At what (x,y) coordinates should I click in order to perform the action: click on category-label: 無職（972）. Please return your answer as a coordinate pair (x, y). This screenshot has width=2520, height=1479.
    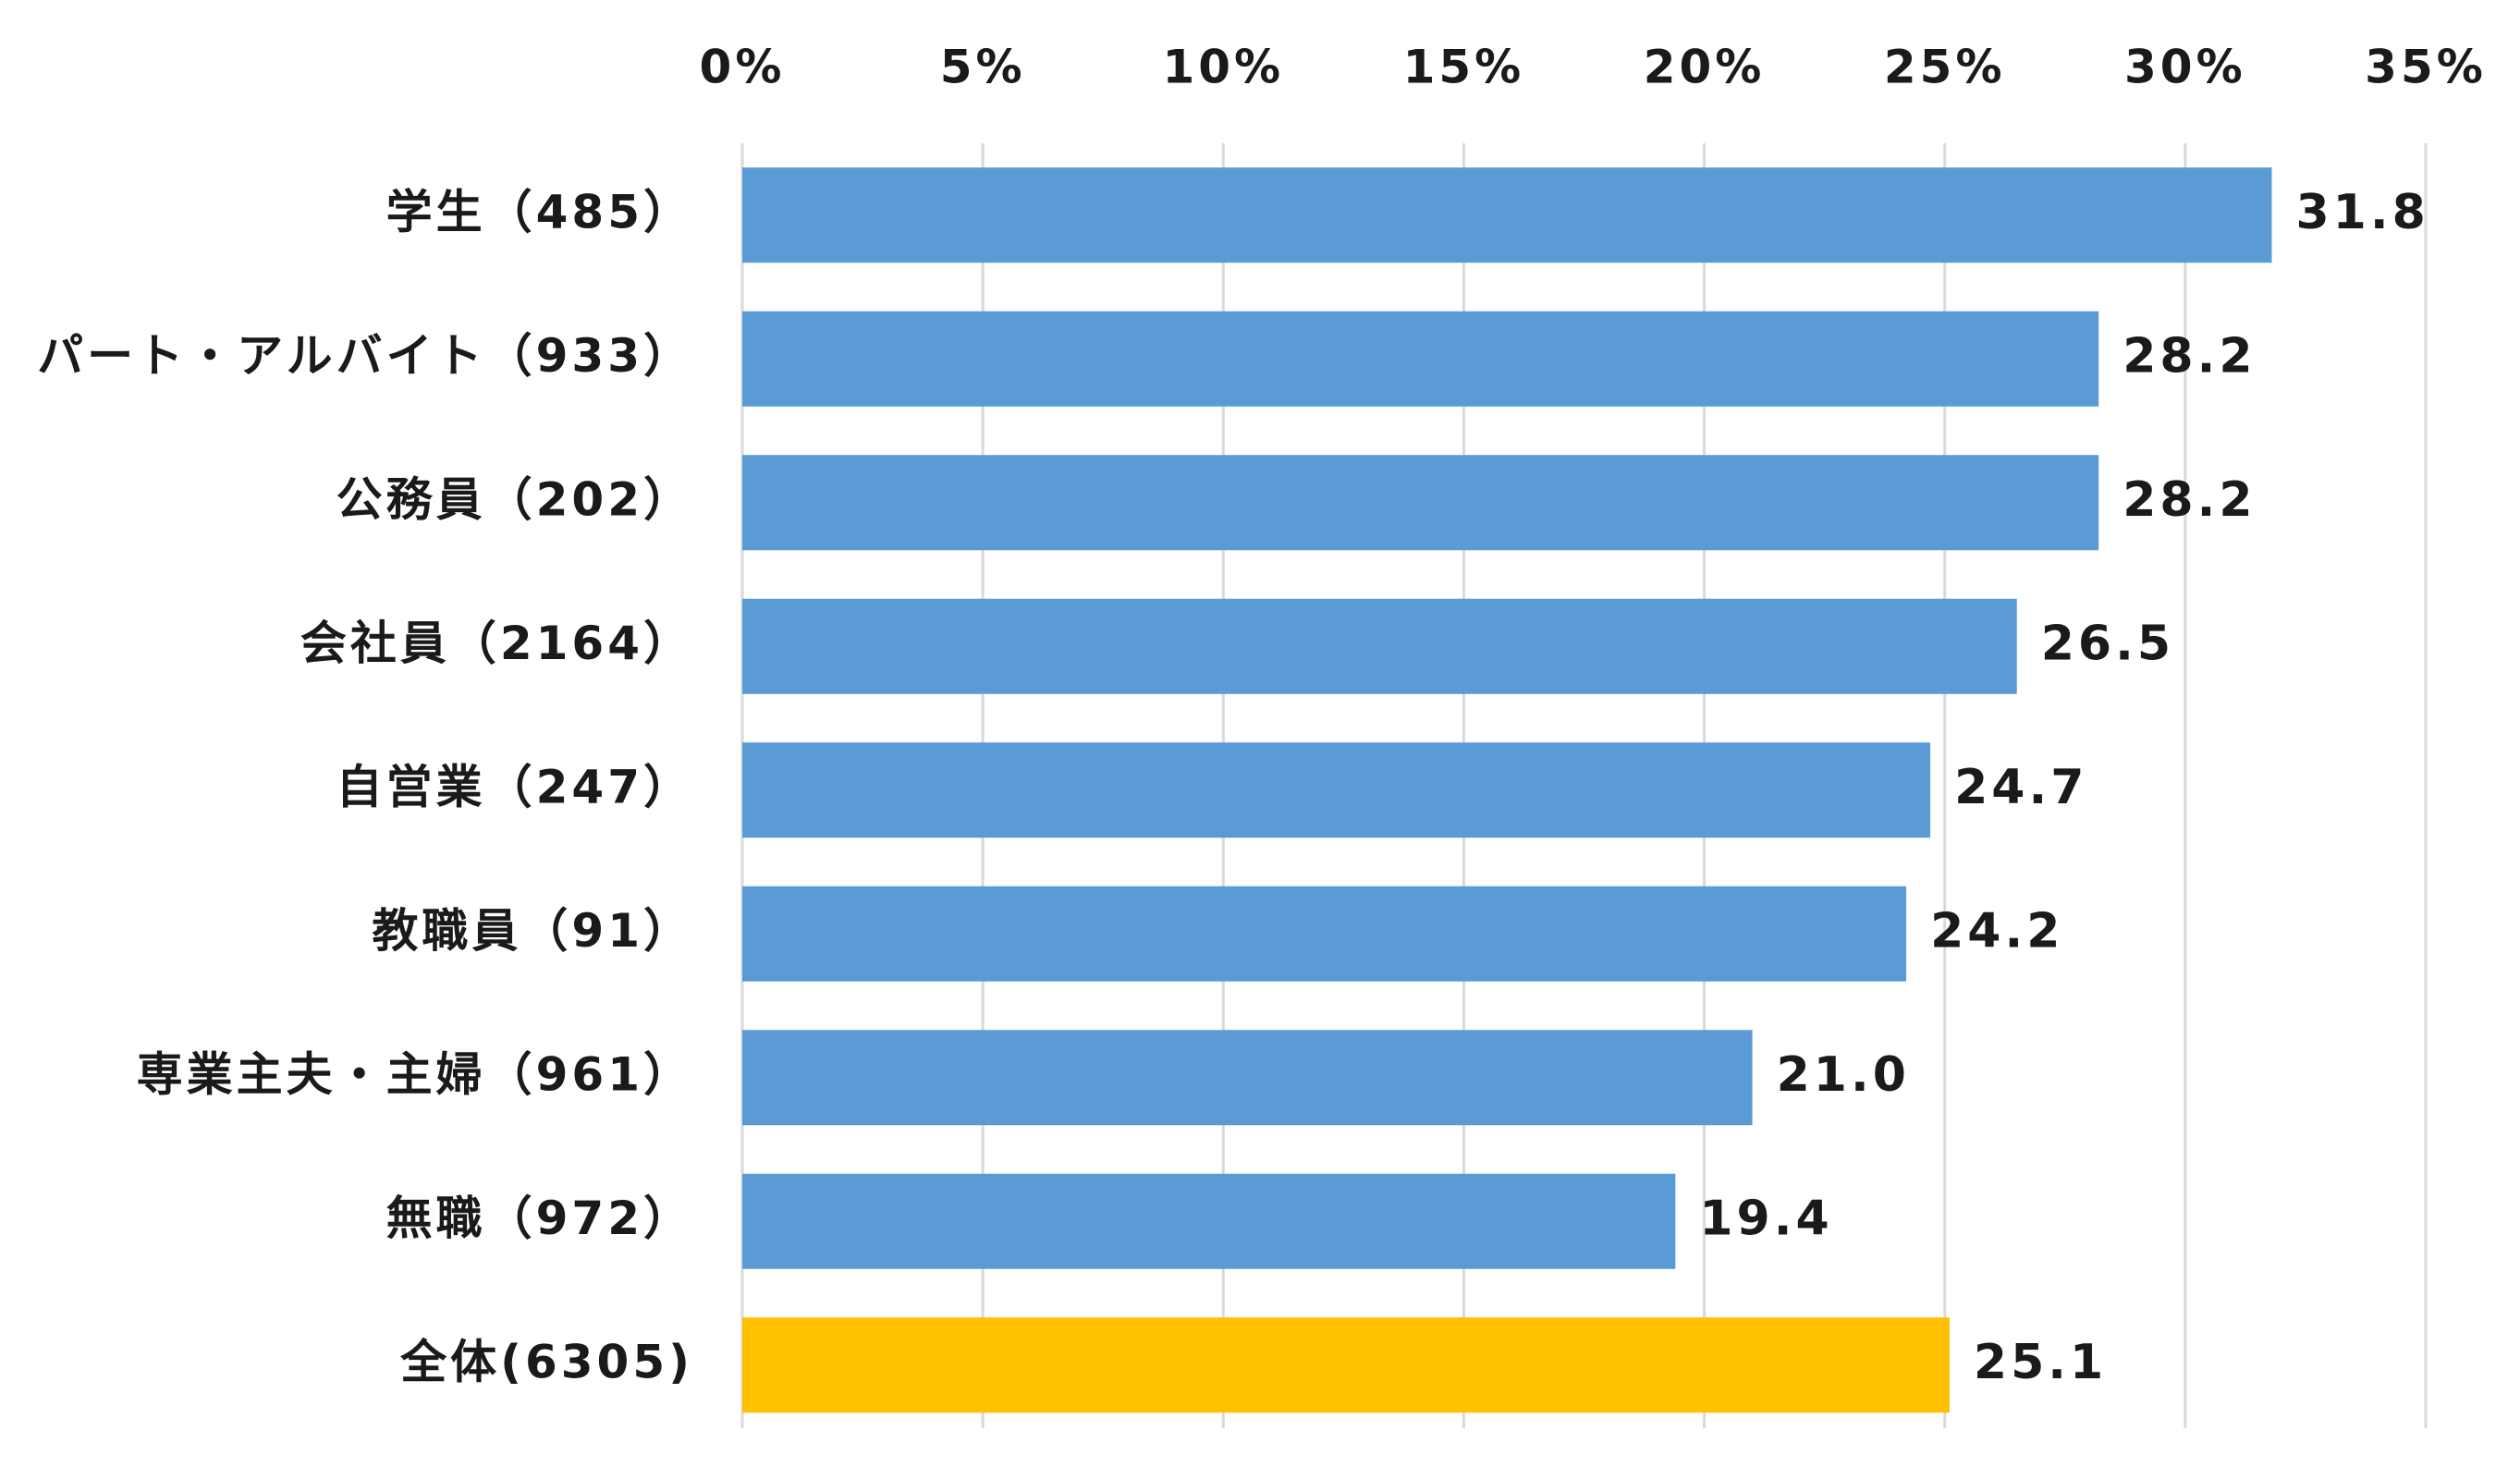
    Looking at the image, I should click on (539, 1218).